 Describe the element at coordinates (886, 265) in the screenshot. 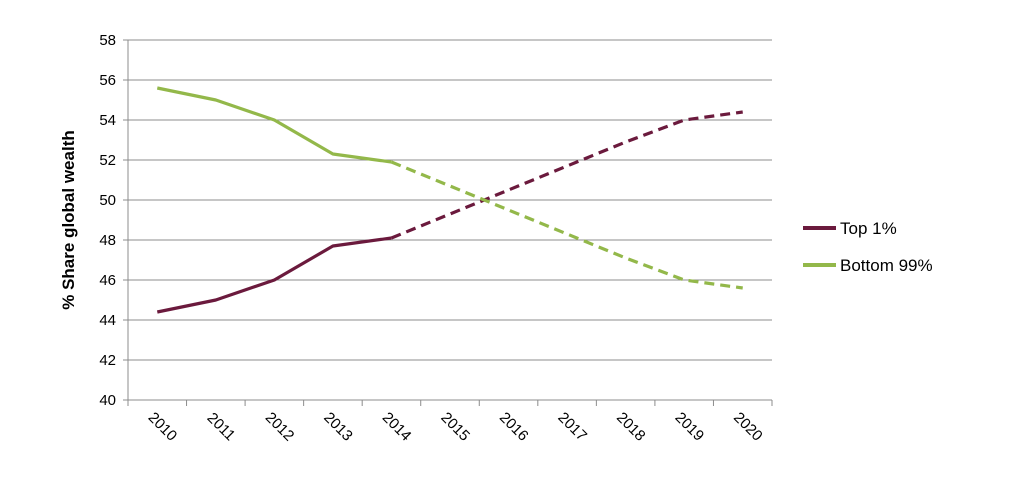

I see `legend-label: Bottom 99%` at that location.